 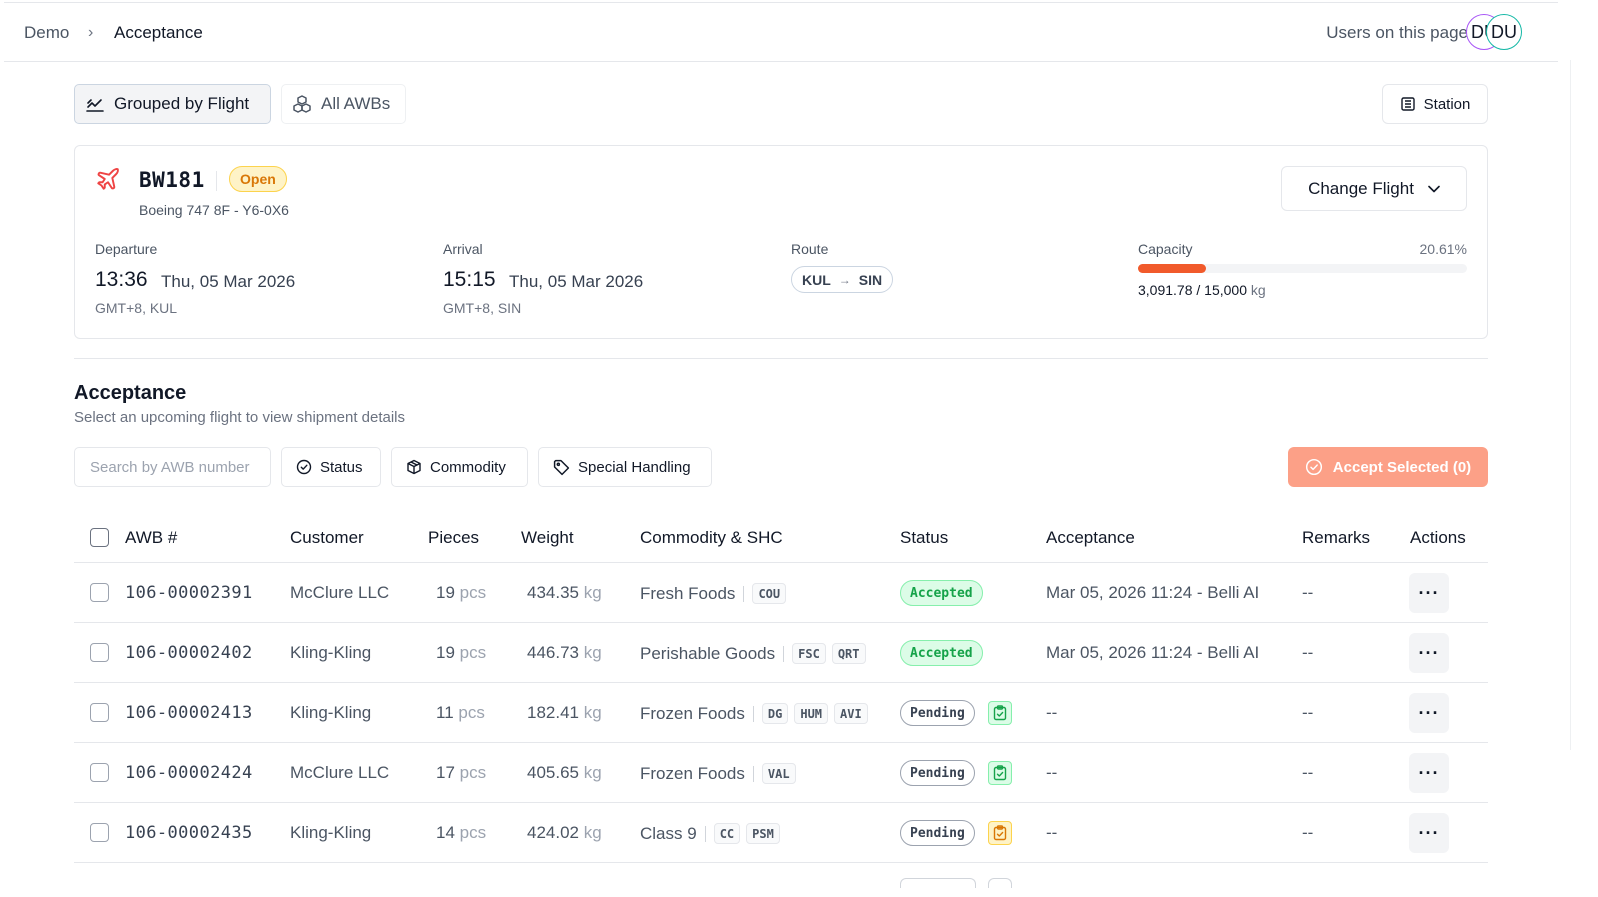 I want to click on status-badge: Accepted, so click(x=941, y=593).